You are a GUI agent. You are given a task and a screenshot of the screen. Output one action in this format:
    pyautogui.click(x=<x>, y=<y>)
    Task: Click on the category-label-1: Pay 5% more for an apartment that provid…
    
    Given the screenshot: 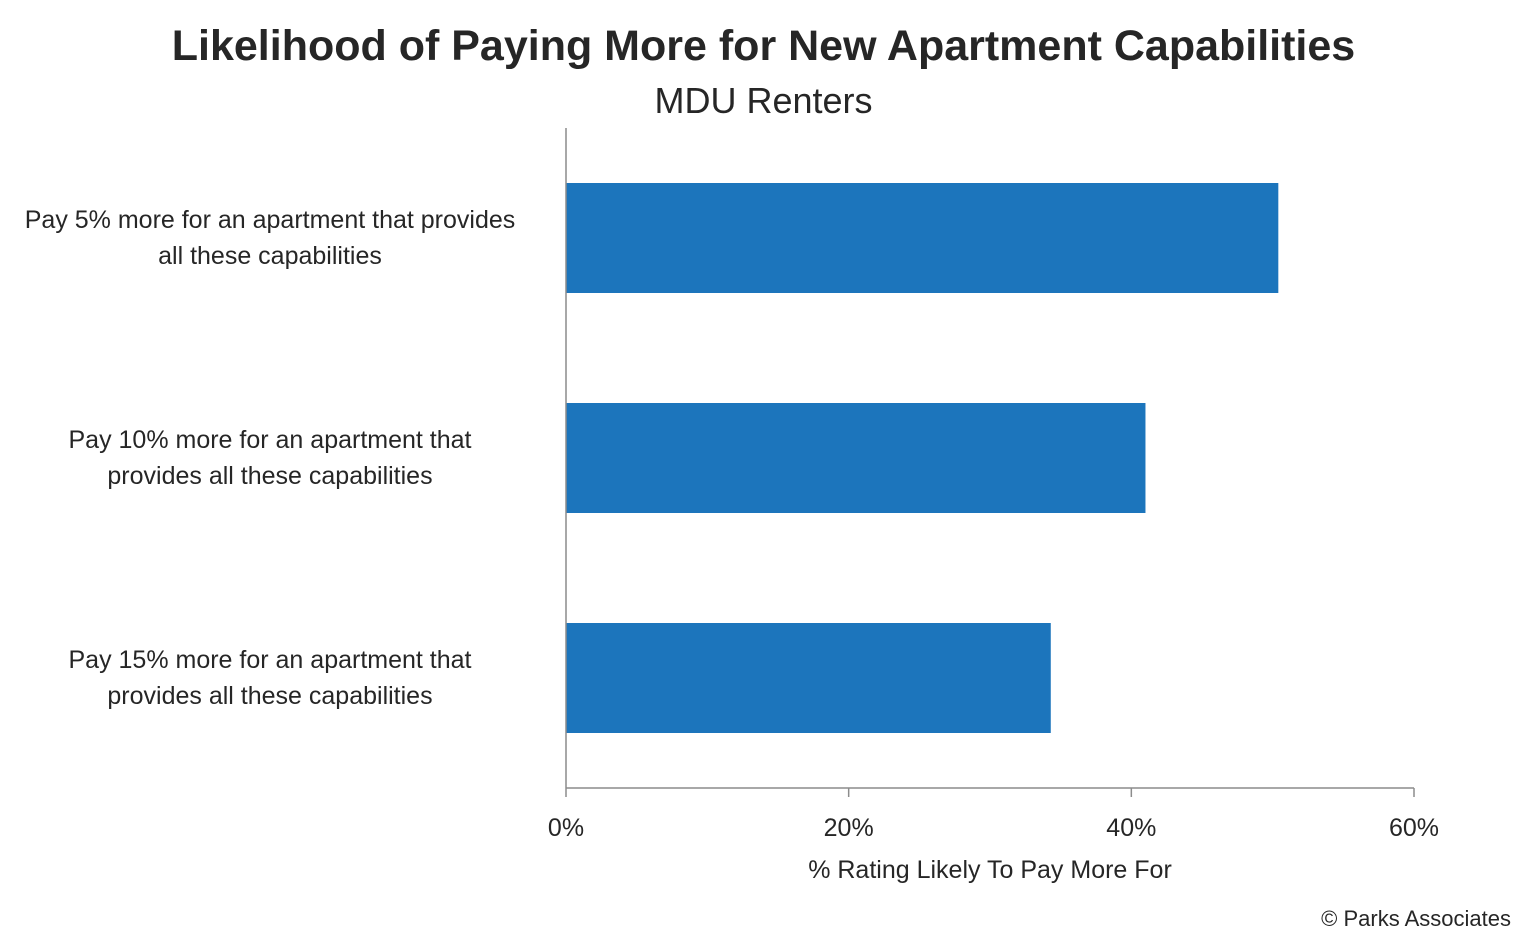 What is the action you would take?
    pyautogui.click(x=270, y=238)
    